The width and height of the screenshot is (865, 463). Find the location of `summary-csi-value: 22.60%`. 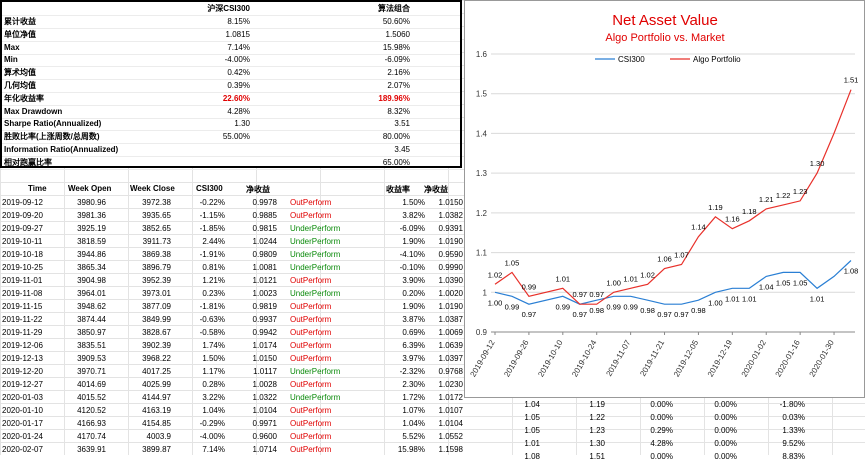

summary-csi-value: 22.60% is located at coordinates (236, 98).